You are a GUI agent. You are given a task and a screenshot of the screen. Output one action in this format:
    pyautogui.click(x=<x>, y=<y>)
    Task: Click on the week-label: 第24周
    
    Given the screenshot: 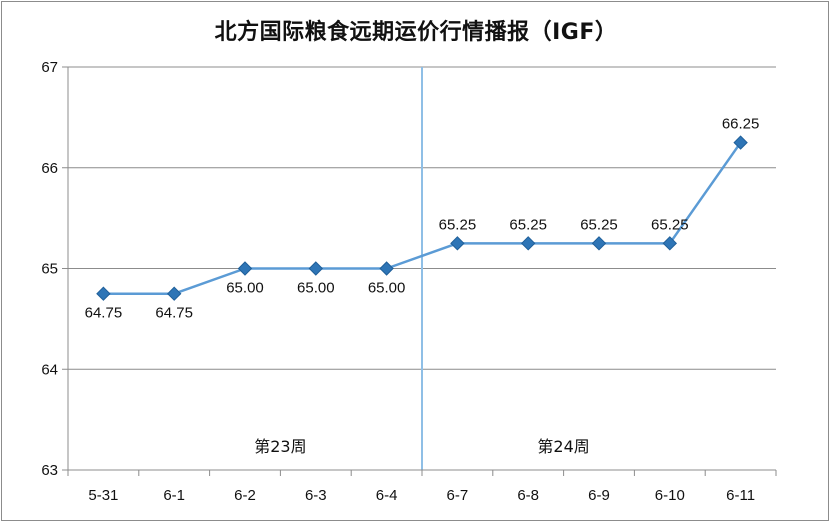 What is the action you would take?
    pyautogui.click(x=563, y=446)
    